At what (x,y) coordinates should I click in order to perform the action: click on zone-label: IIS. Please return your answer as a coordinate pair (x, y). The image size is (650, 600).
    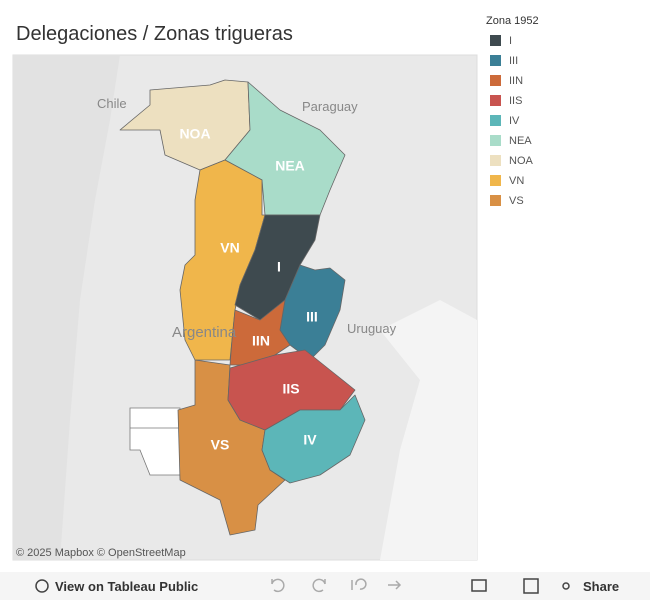
    Looking at the image, I should click on (290, 389).